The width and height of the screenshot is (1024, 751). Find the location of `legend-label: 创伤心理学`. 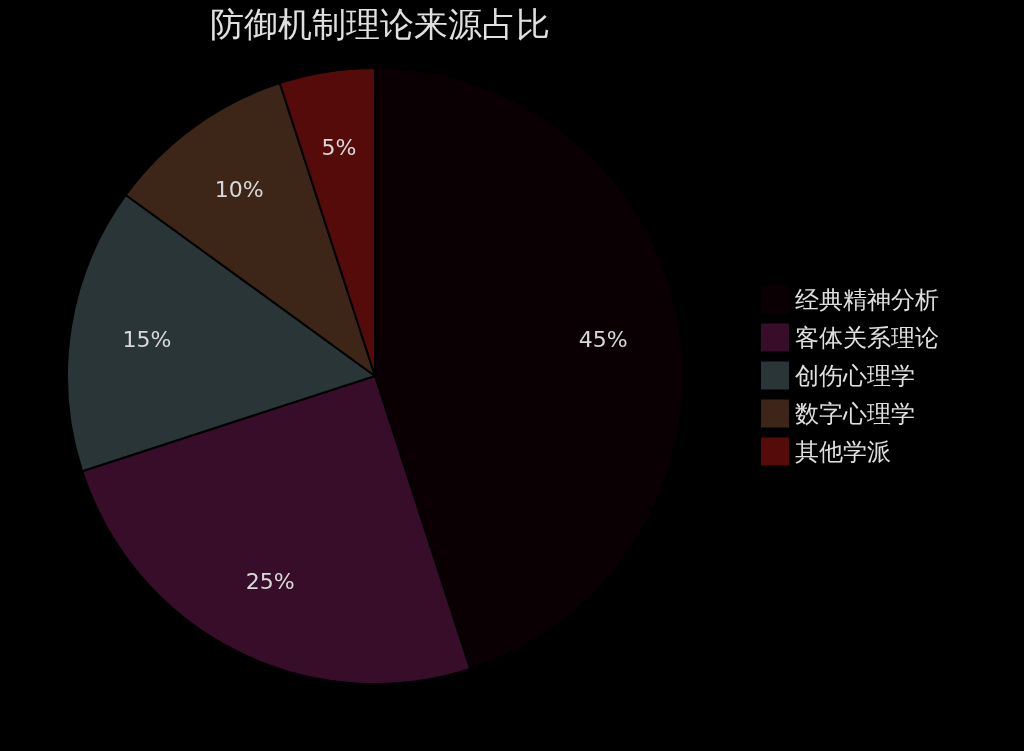

legend-label: 创伤心理学 is located at coordinates (855, 375).